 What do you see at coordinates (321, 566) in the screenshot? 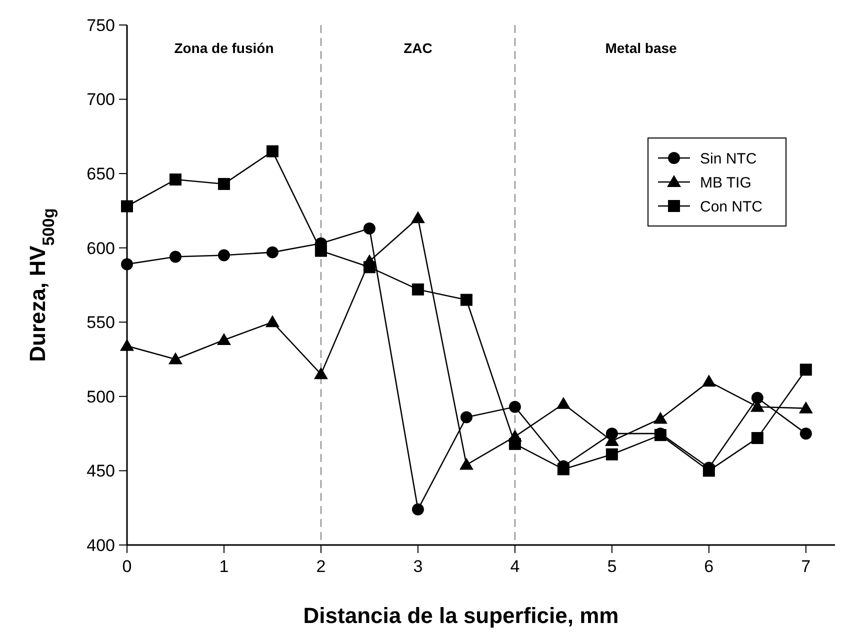
I see `x-tick-label: 2` at bounding box center [321, 566].